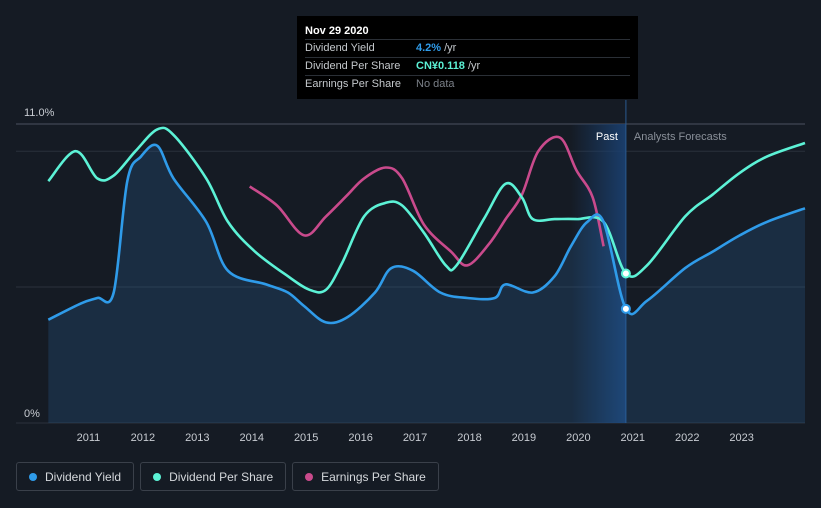 This screenshot has height=508, width=821. What do you see at coordinates (32, 414) in the screenshot?
I see `y-tick-label: 0%` at bounding box center [32, 414].